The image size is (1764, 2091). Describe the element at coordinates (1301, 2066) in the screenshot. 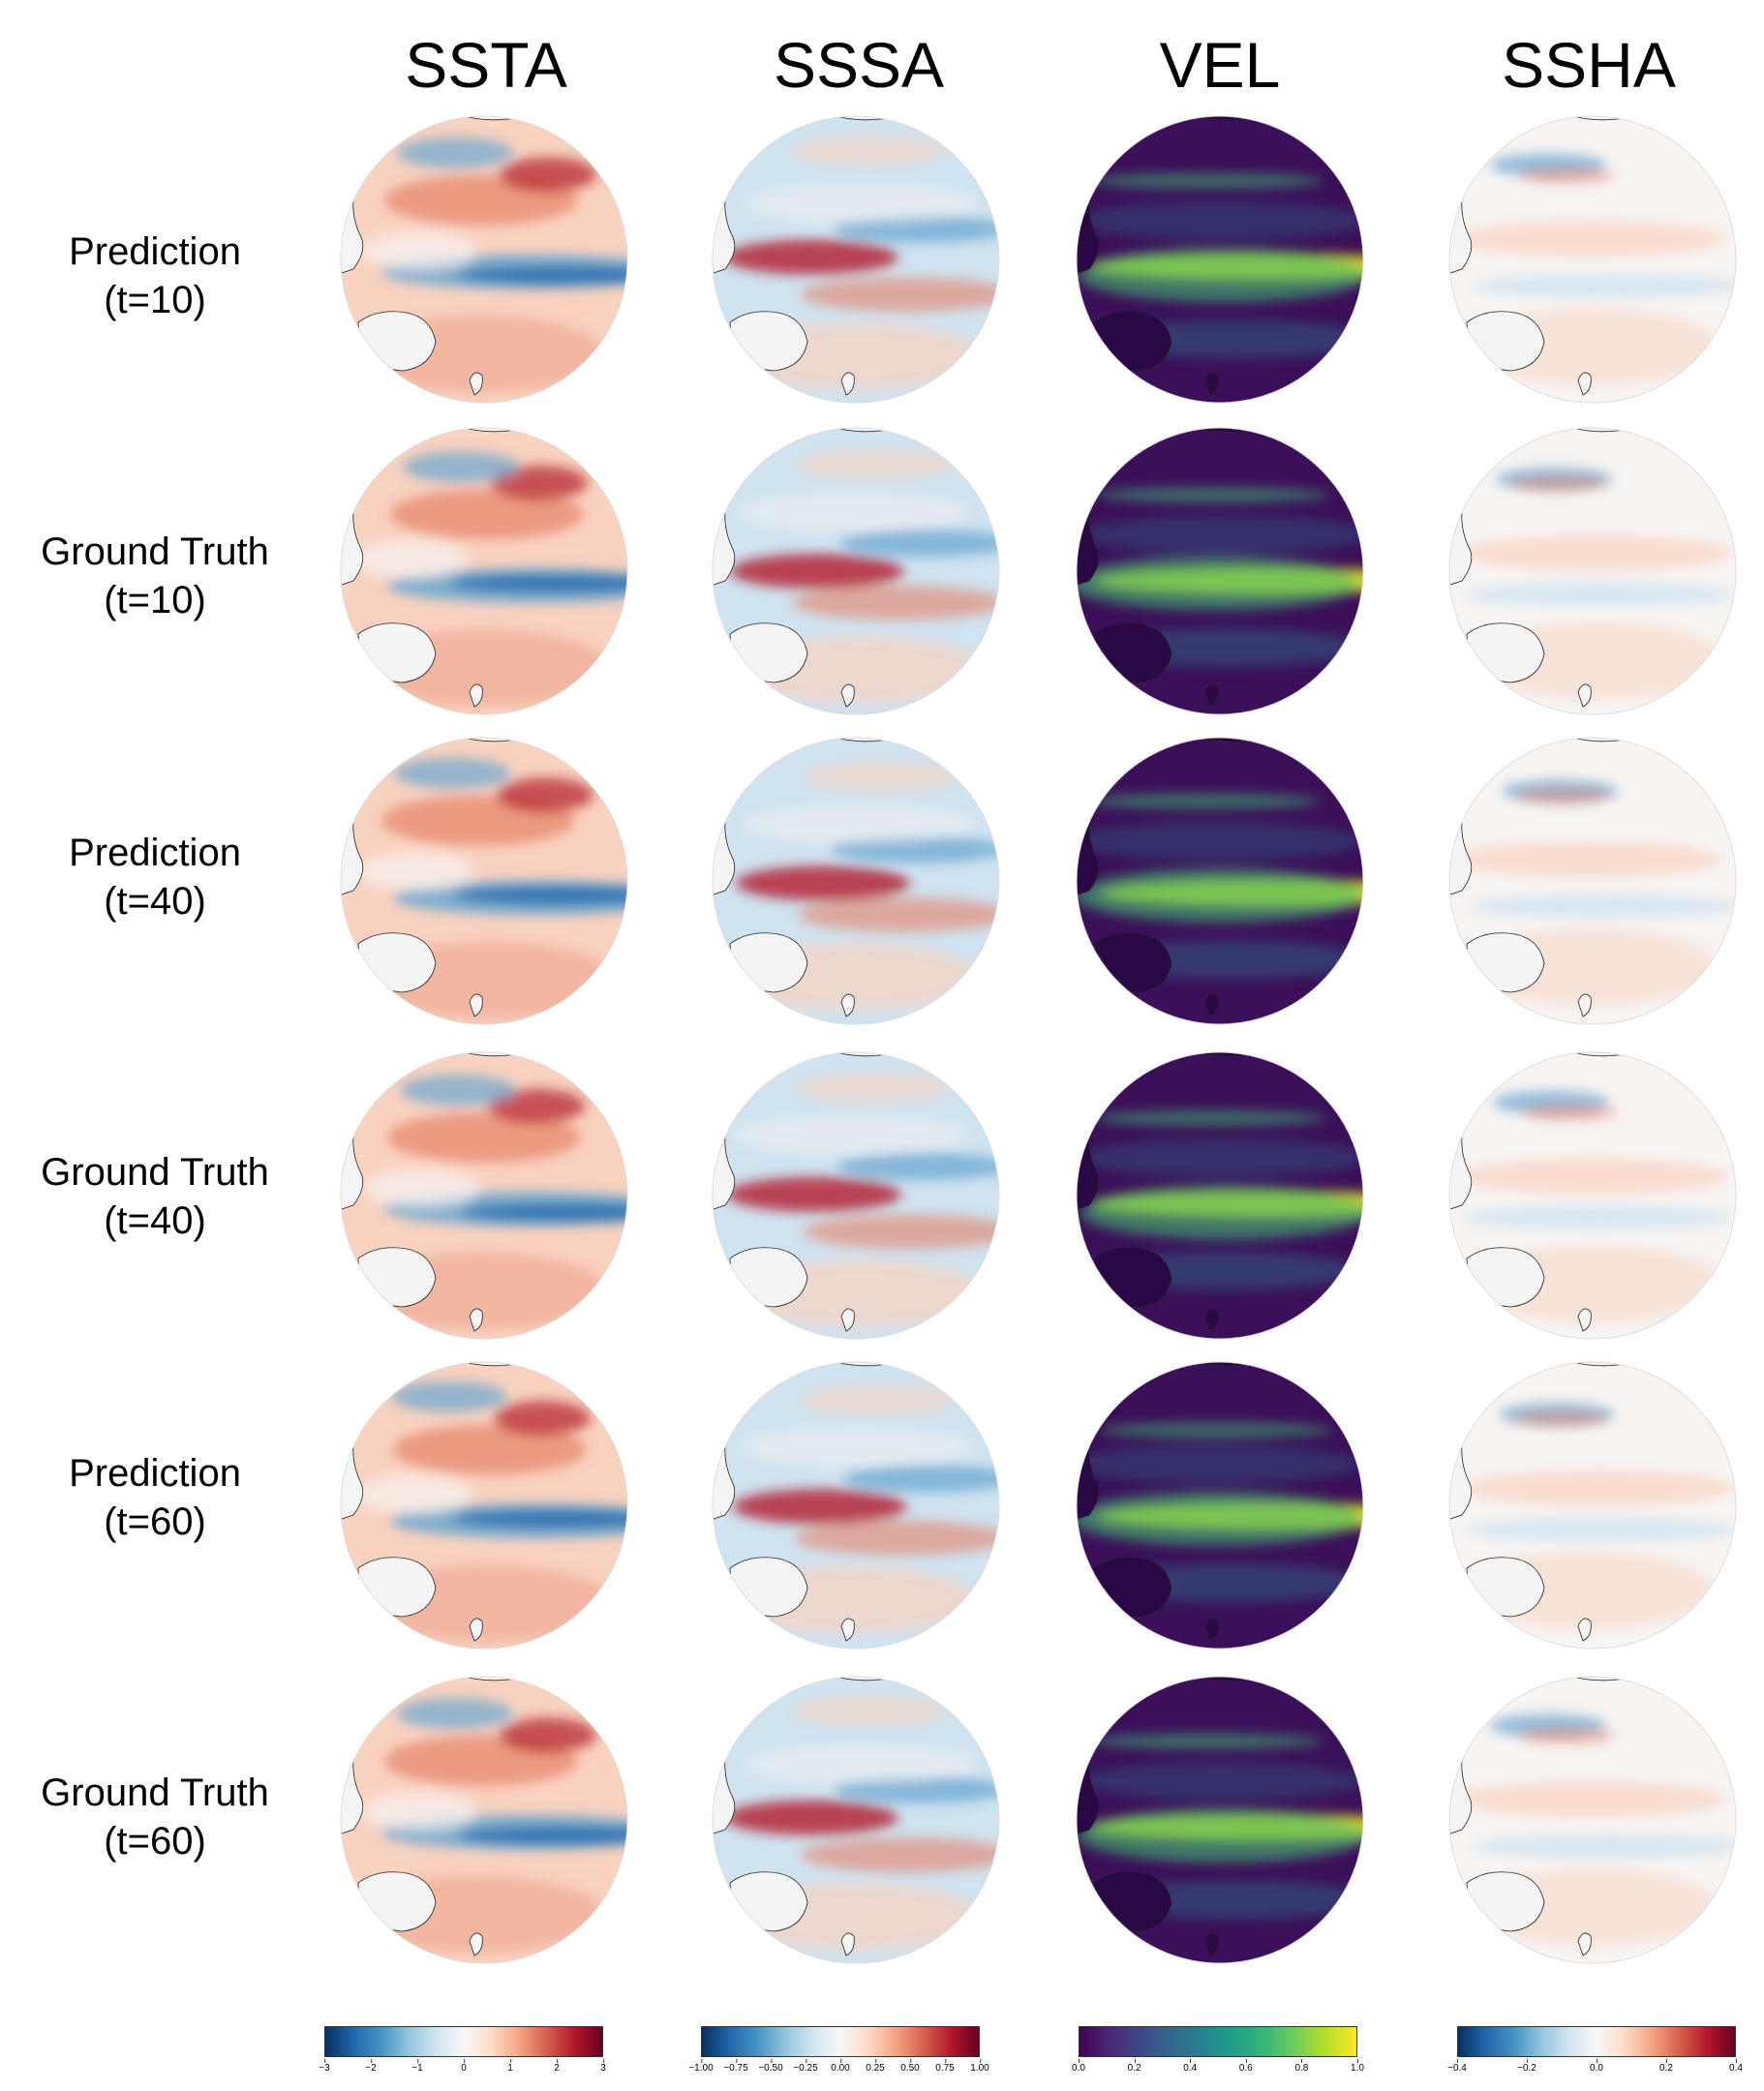

I see `colorbar-tick-label: 0.8` at that location.